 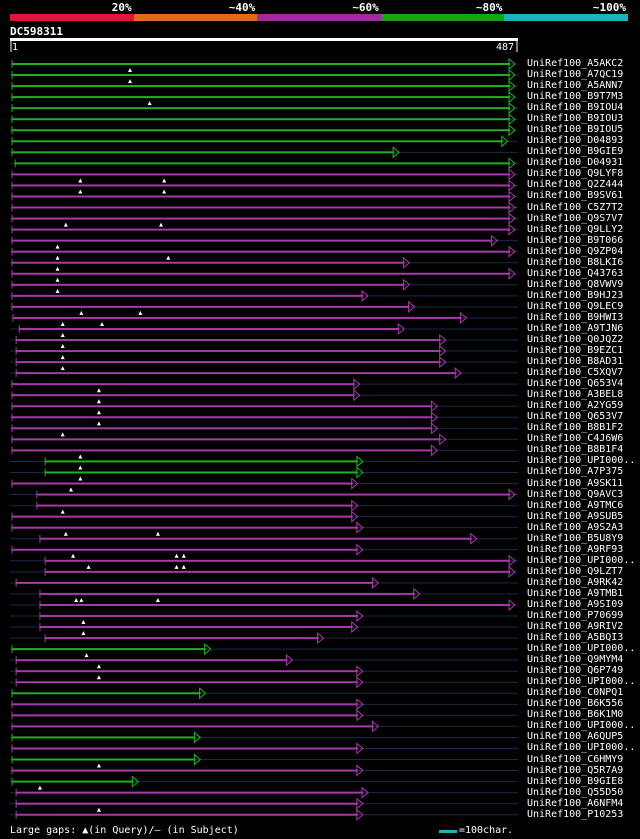 What do you see at coordinates (575, 439) in the screenshot?
I see `hit-label: UniRef100_C4J6W6` at bounding box center [575, 439].